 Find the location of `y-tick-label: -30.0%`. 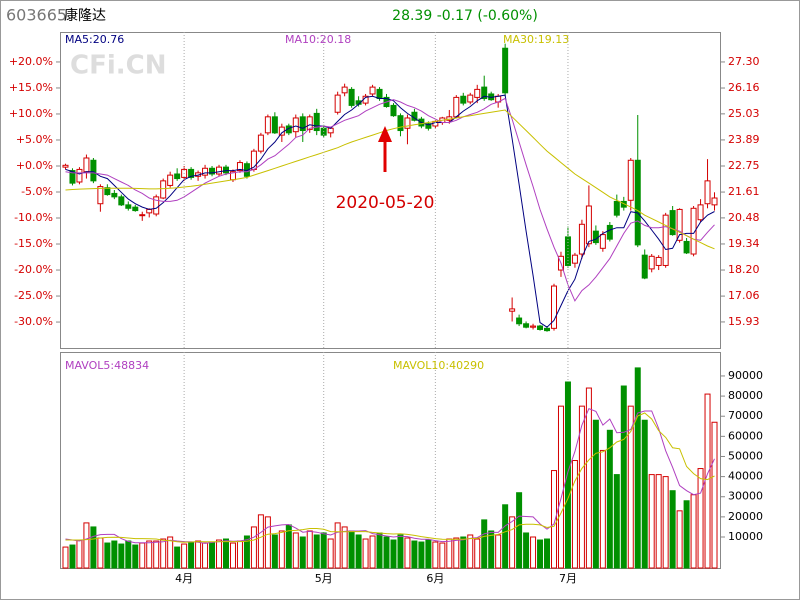

y-tick-label: -30.0% is located at coordinates (33, 321).